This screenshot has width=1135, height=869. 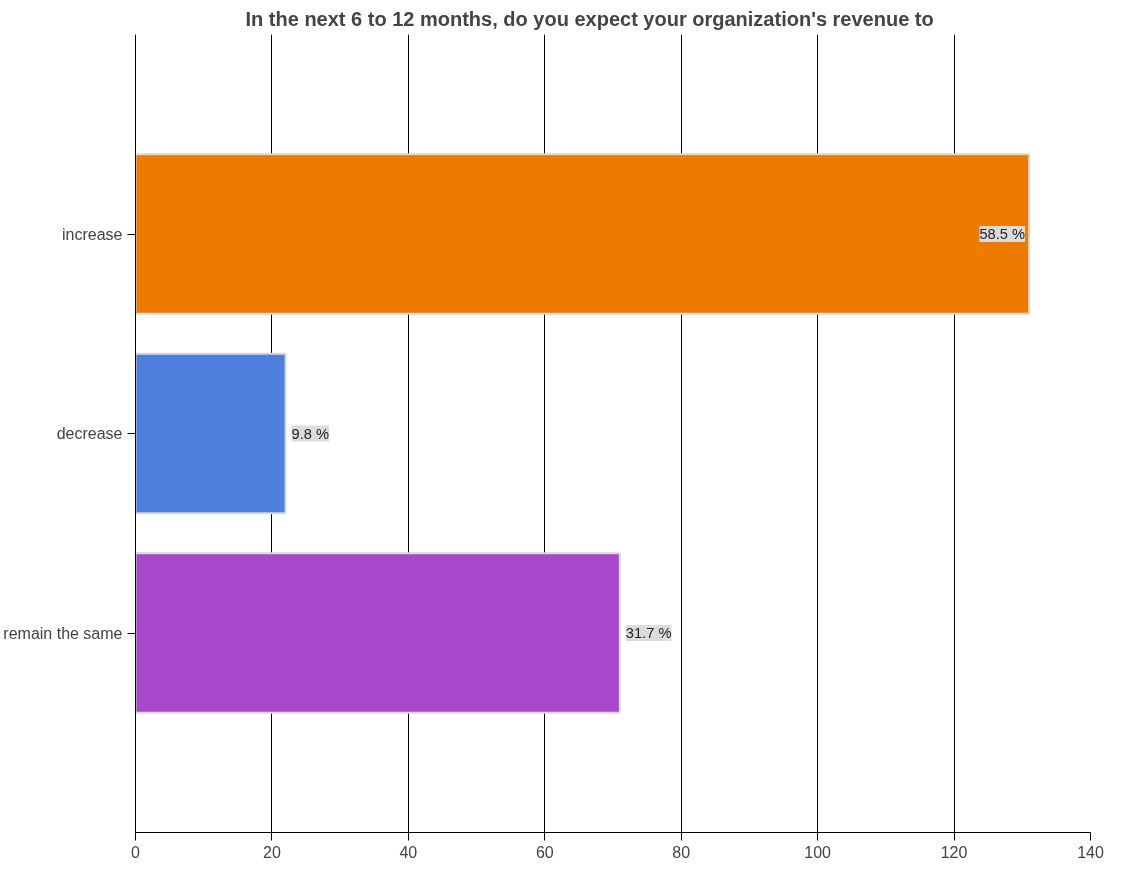 What do you see at coordinates (954, 852) in the screenshot?
I see `x-tick-label: 120` at bounding box center [954, 852].